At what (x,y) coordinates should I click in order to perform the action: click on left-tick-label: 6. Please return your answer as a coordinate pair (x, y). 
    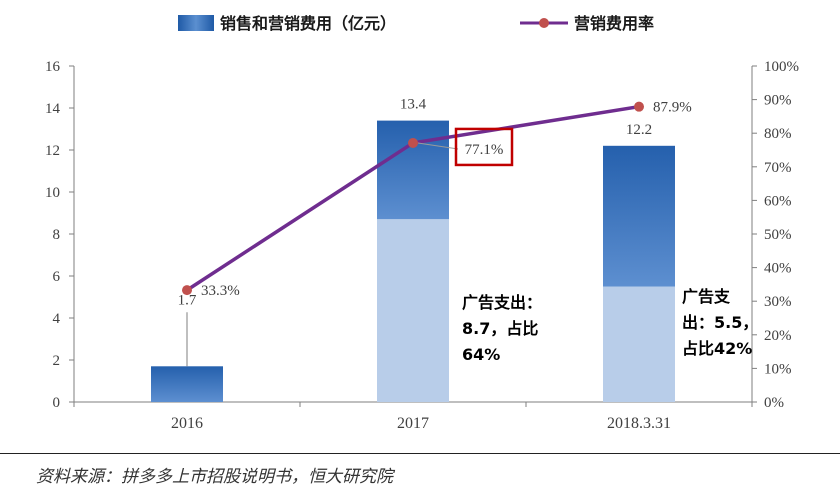
    Looking at the image, I should click on (57, 277).